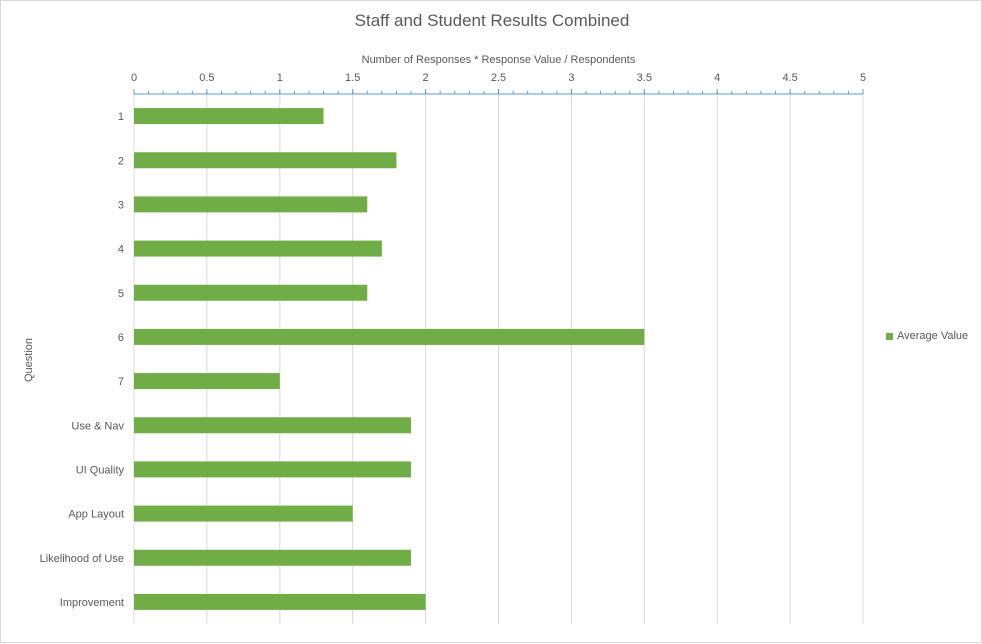 The height and width of the screenshot is (644, 982). Describe the element at coordinates (134, 78) in the screenshot. I see `x-tick-label: 0` at that location.